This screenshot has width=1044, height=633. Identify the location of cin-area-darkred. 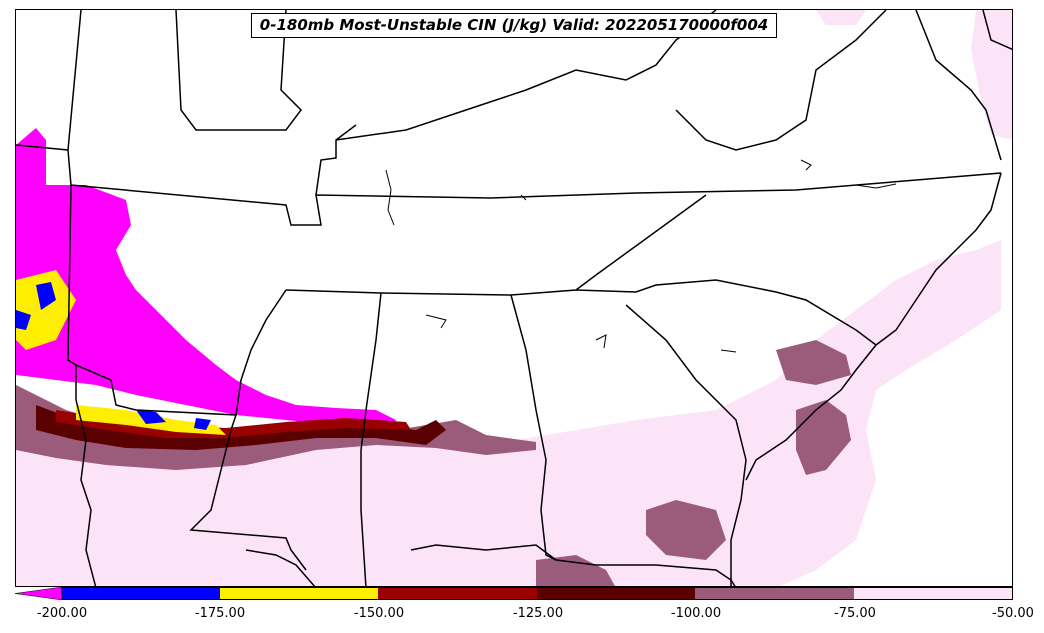
(241, 427).